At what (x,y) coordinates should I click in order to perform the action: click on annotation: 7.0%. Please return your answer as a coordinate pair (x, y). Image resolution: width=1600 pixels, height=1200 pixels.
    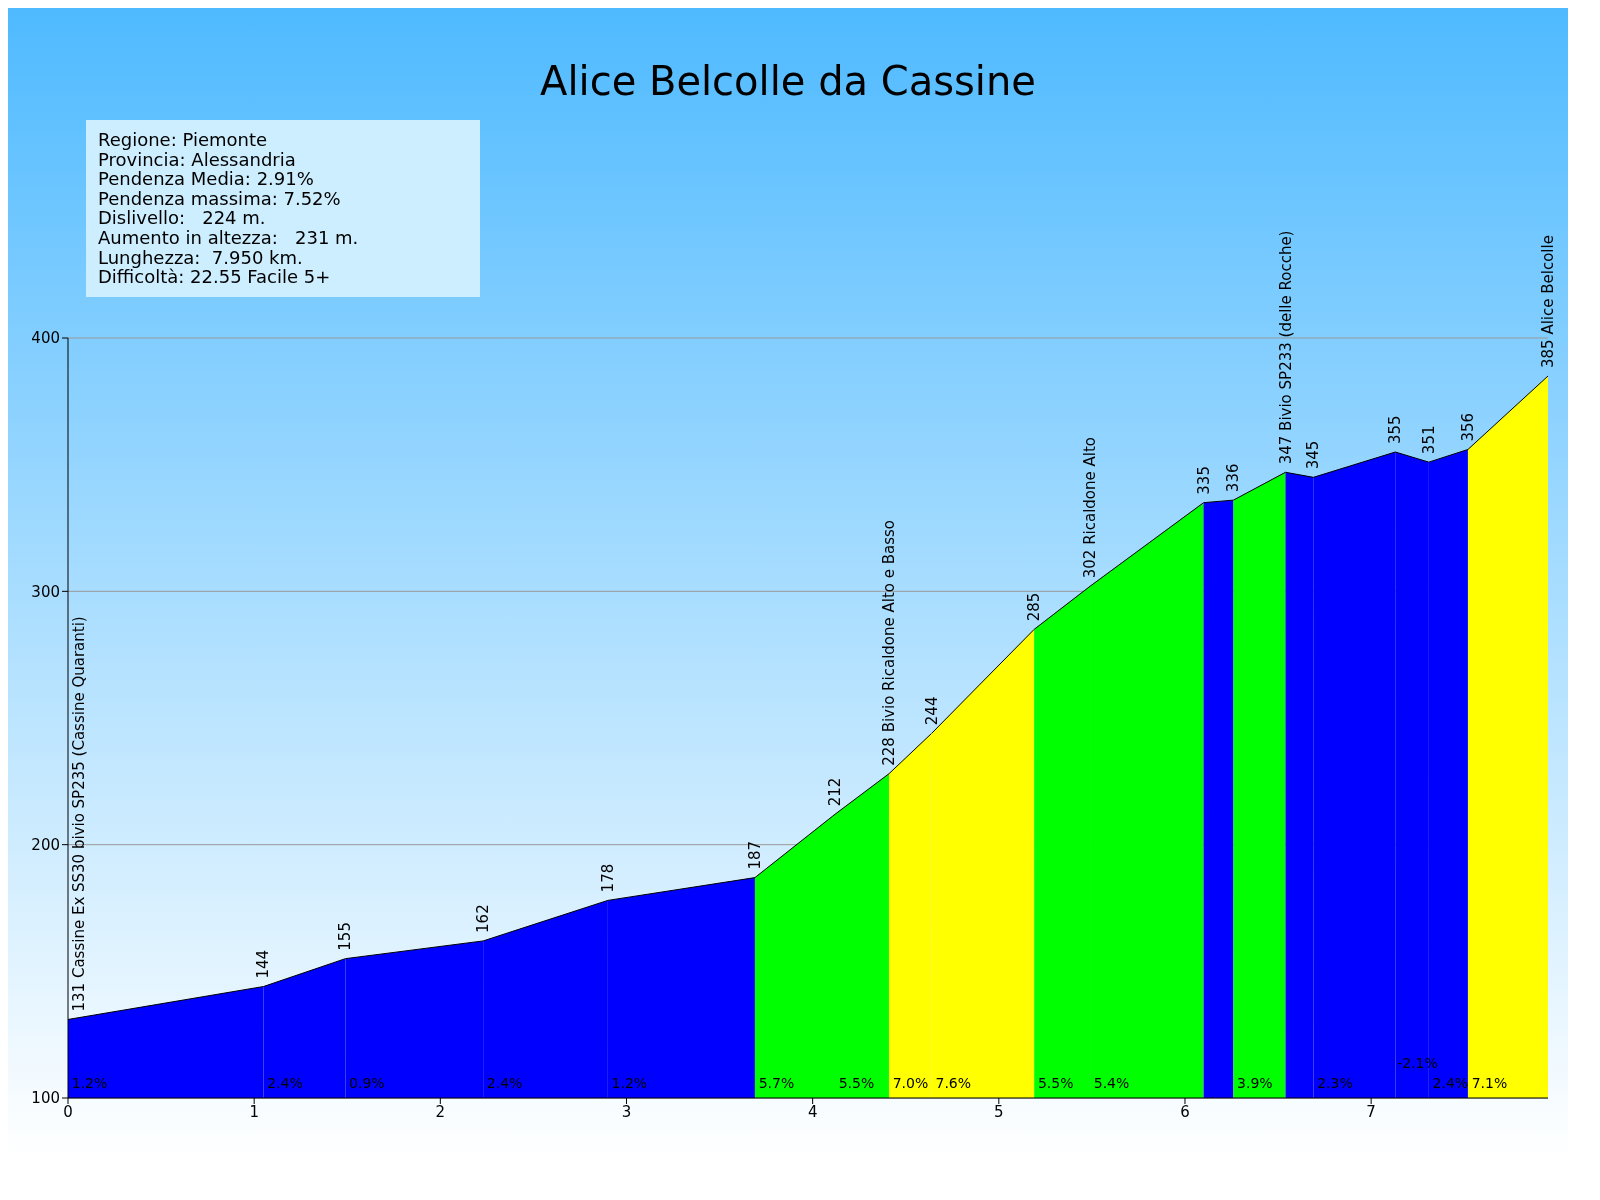
    Looking at the image, I should click on (910, 1082).